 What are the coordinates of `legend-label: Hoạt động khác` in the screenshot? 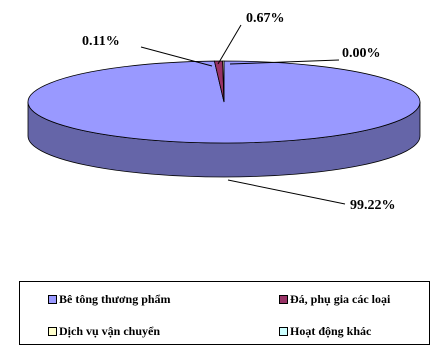 It's located at (331, 331).